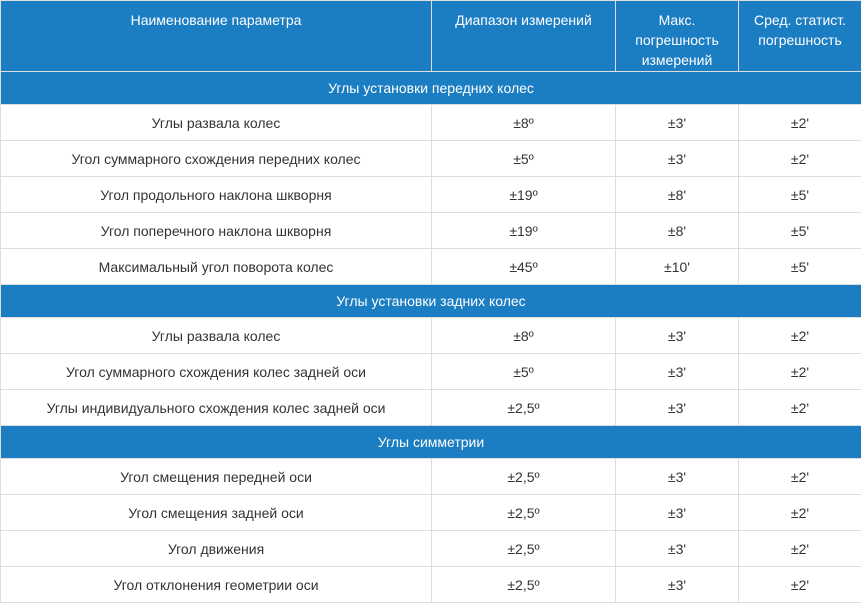  I want to click on section-title: Углы симметрии, so click(430, 442).